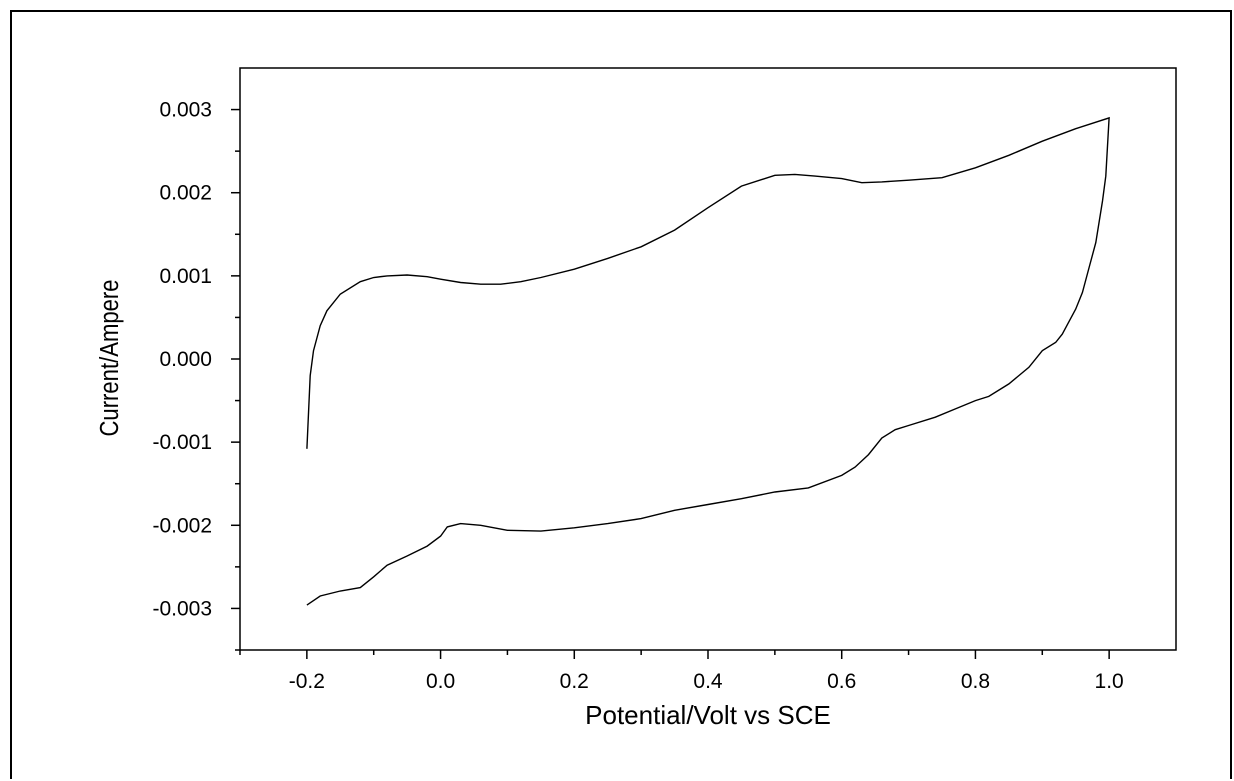 This screenshot has width=1234, height=781. I want to click on x-tick-label: 0.2, so click(574, 681).